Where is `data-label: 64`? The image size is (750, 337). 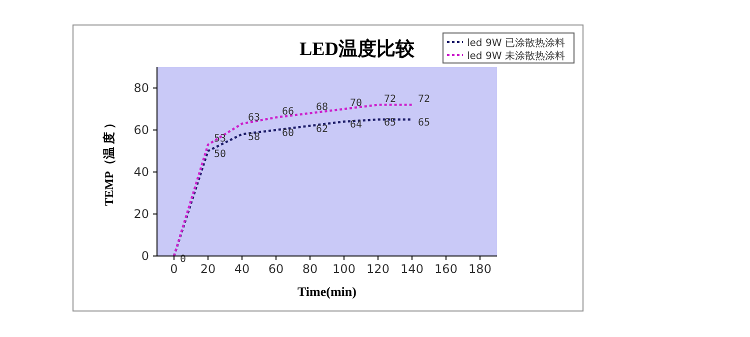
data-label: 64 is located at coordinates (356, 125).